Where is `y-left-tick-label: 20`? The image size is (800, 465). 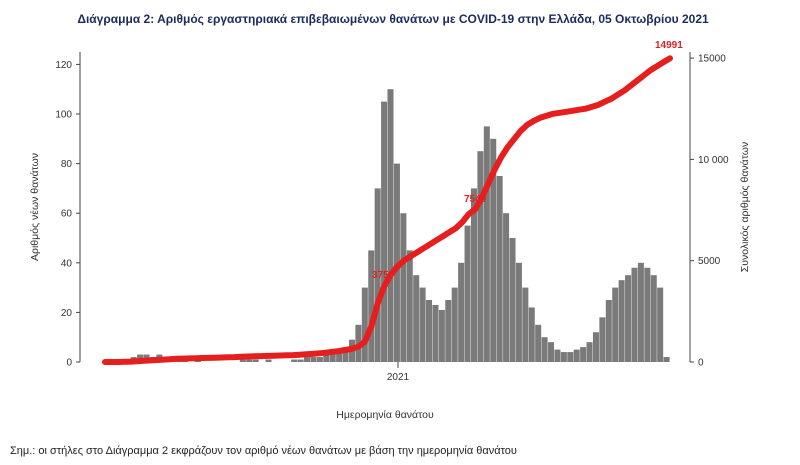 y-left-tick-label: 20 is located at coordinates (67, 313).